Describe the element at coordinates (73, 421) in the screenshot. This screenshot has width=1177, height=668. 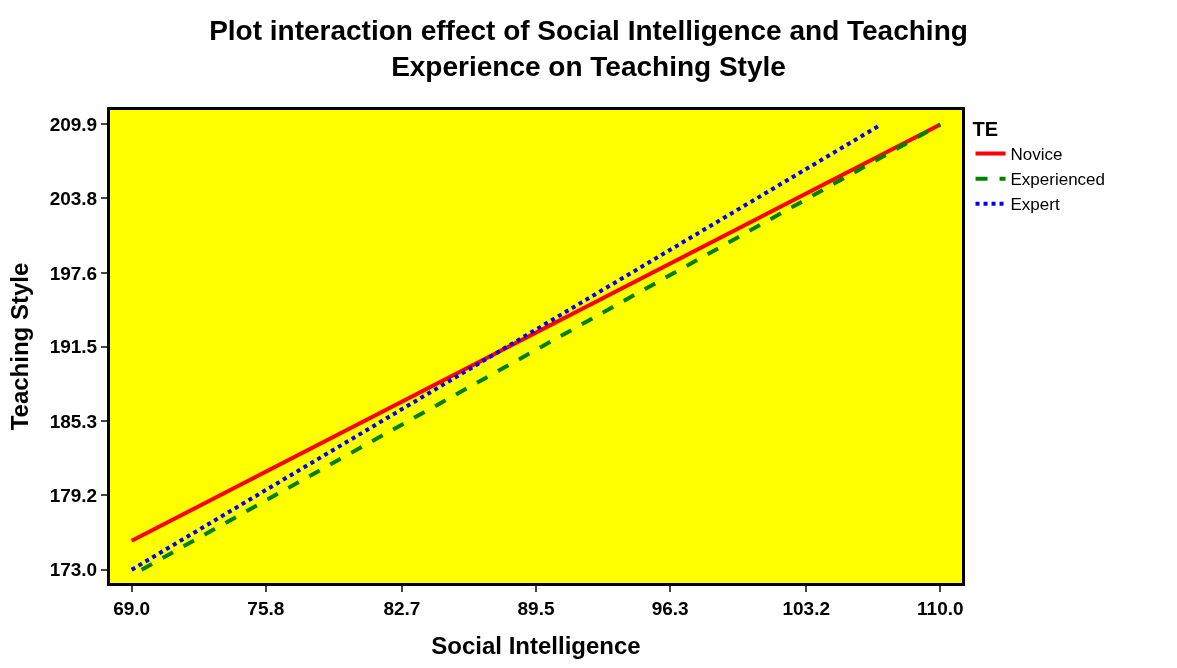
I see `y-tick-label: 185.3` at that location.